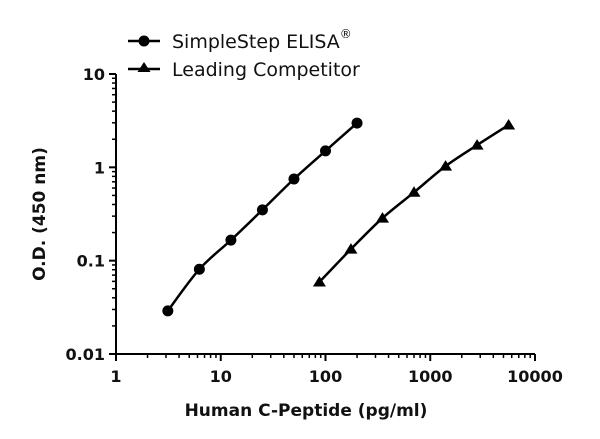 Image resolution: width=600 pixels, height=439 pixels. What do you see at coordinates (306, 411) in the screenshot?
I see `x-axis-title: Human C-Peptide (pg/ml)` at bounding box center [306, 411].